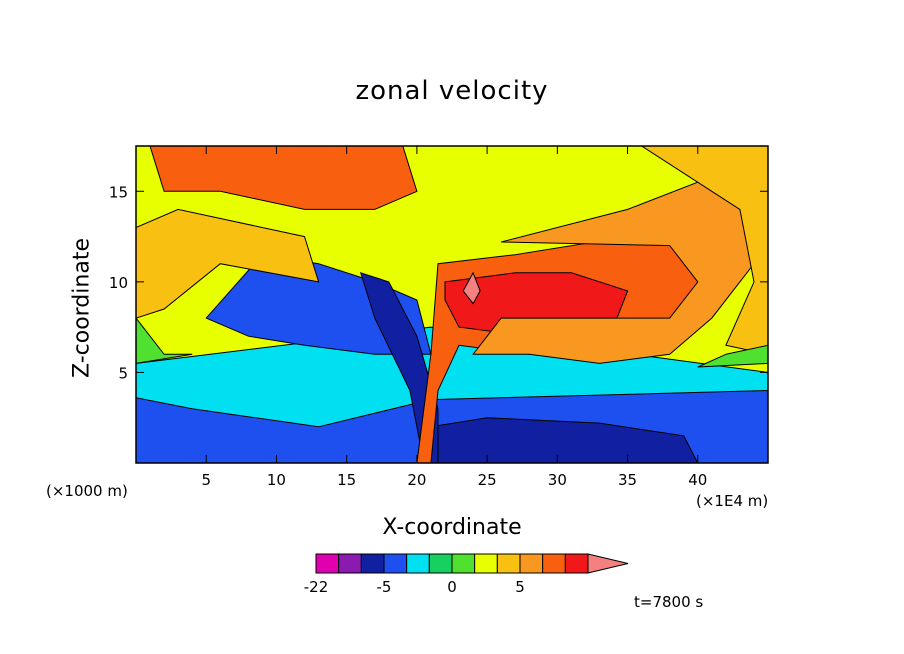 This screenshot has width=904, height=654. I want to click on colorbar-tick-label: 0, so click(452, 587).